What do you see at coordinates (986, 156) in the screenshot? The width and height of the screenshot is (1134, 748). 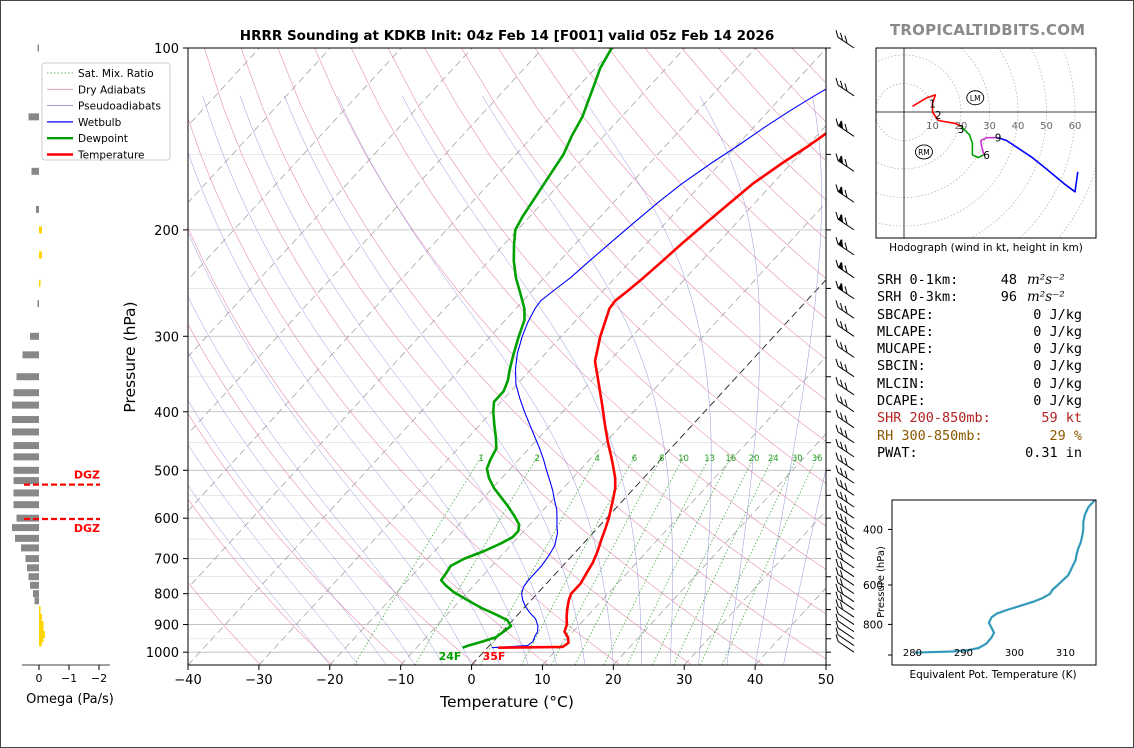 I see `hodograph-height-label: 6` at bounding box center [986, 156].